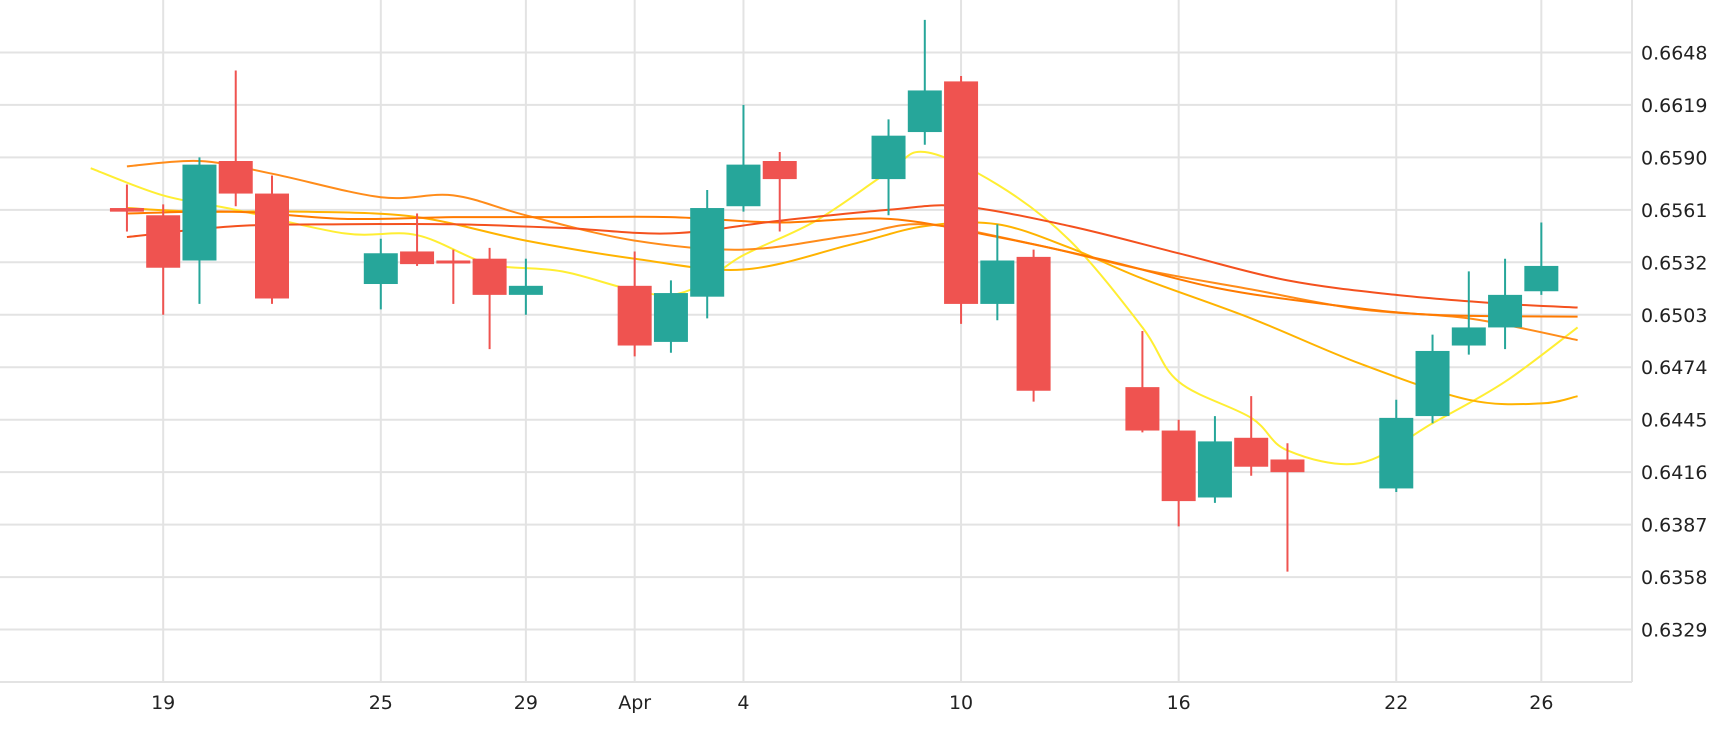 The image size is (1730, 730). What do you see at coordinates (1674, 421) in the screenshot?
I see `y-tick-label: 0.6445` at bounding box center [1674, 421].